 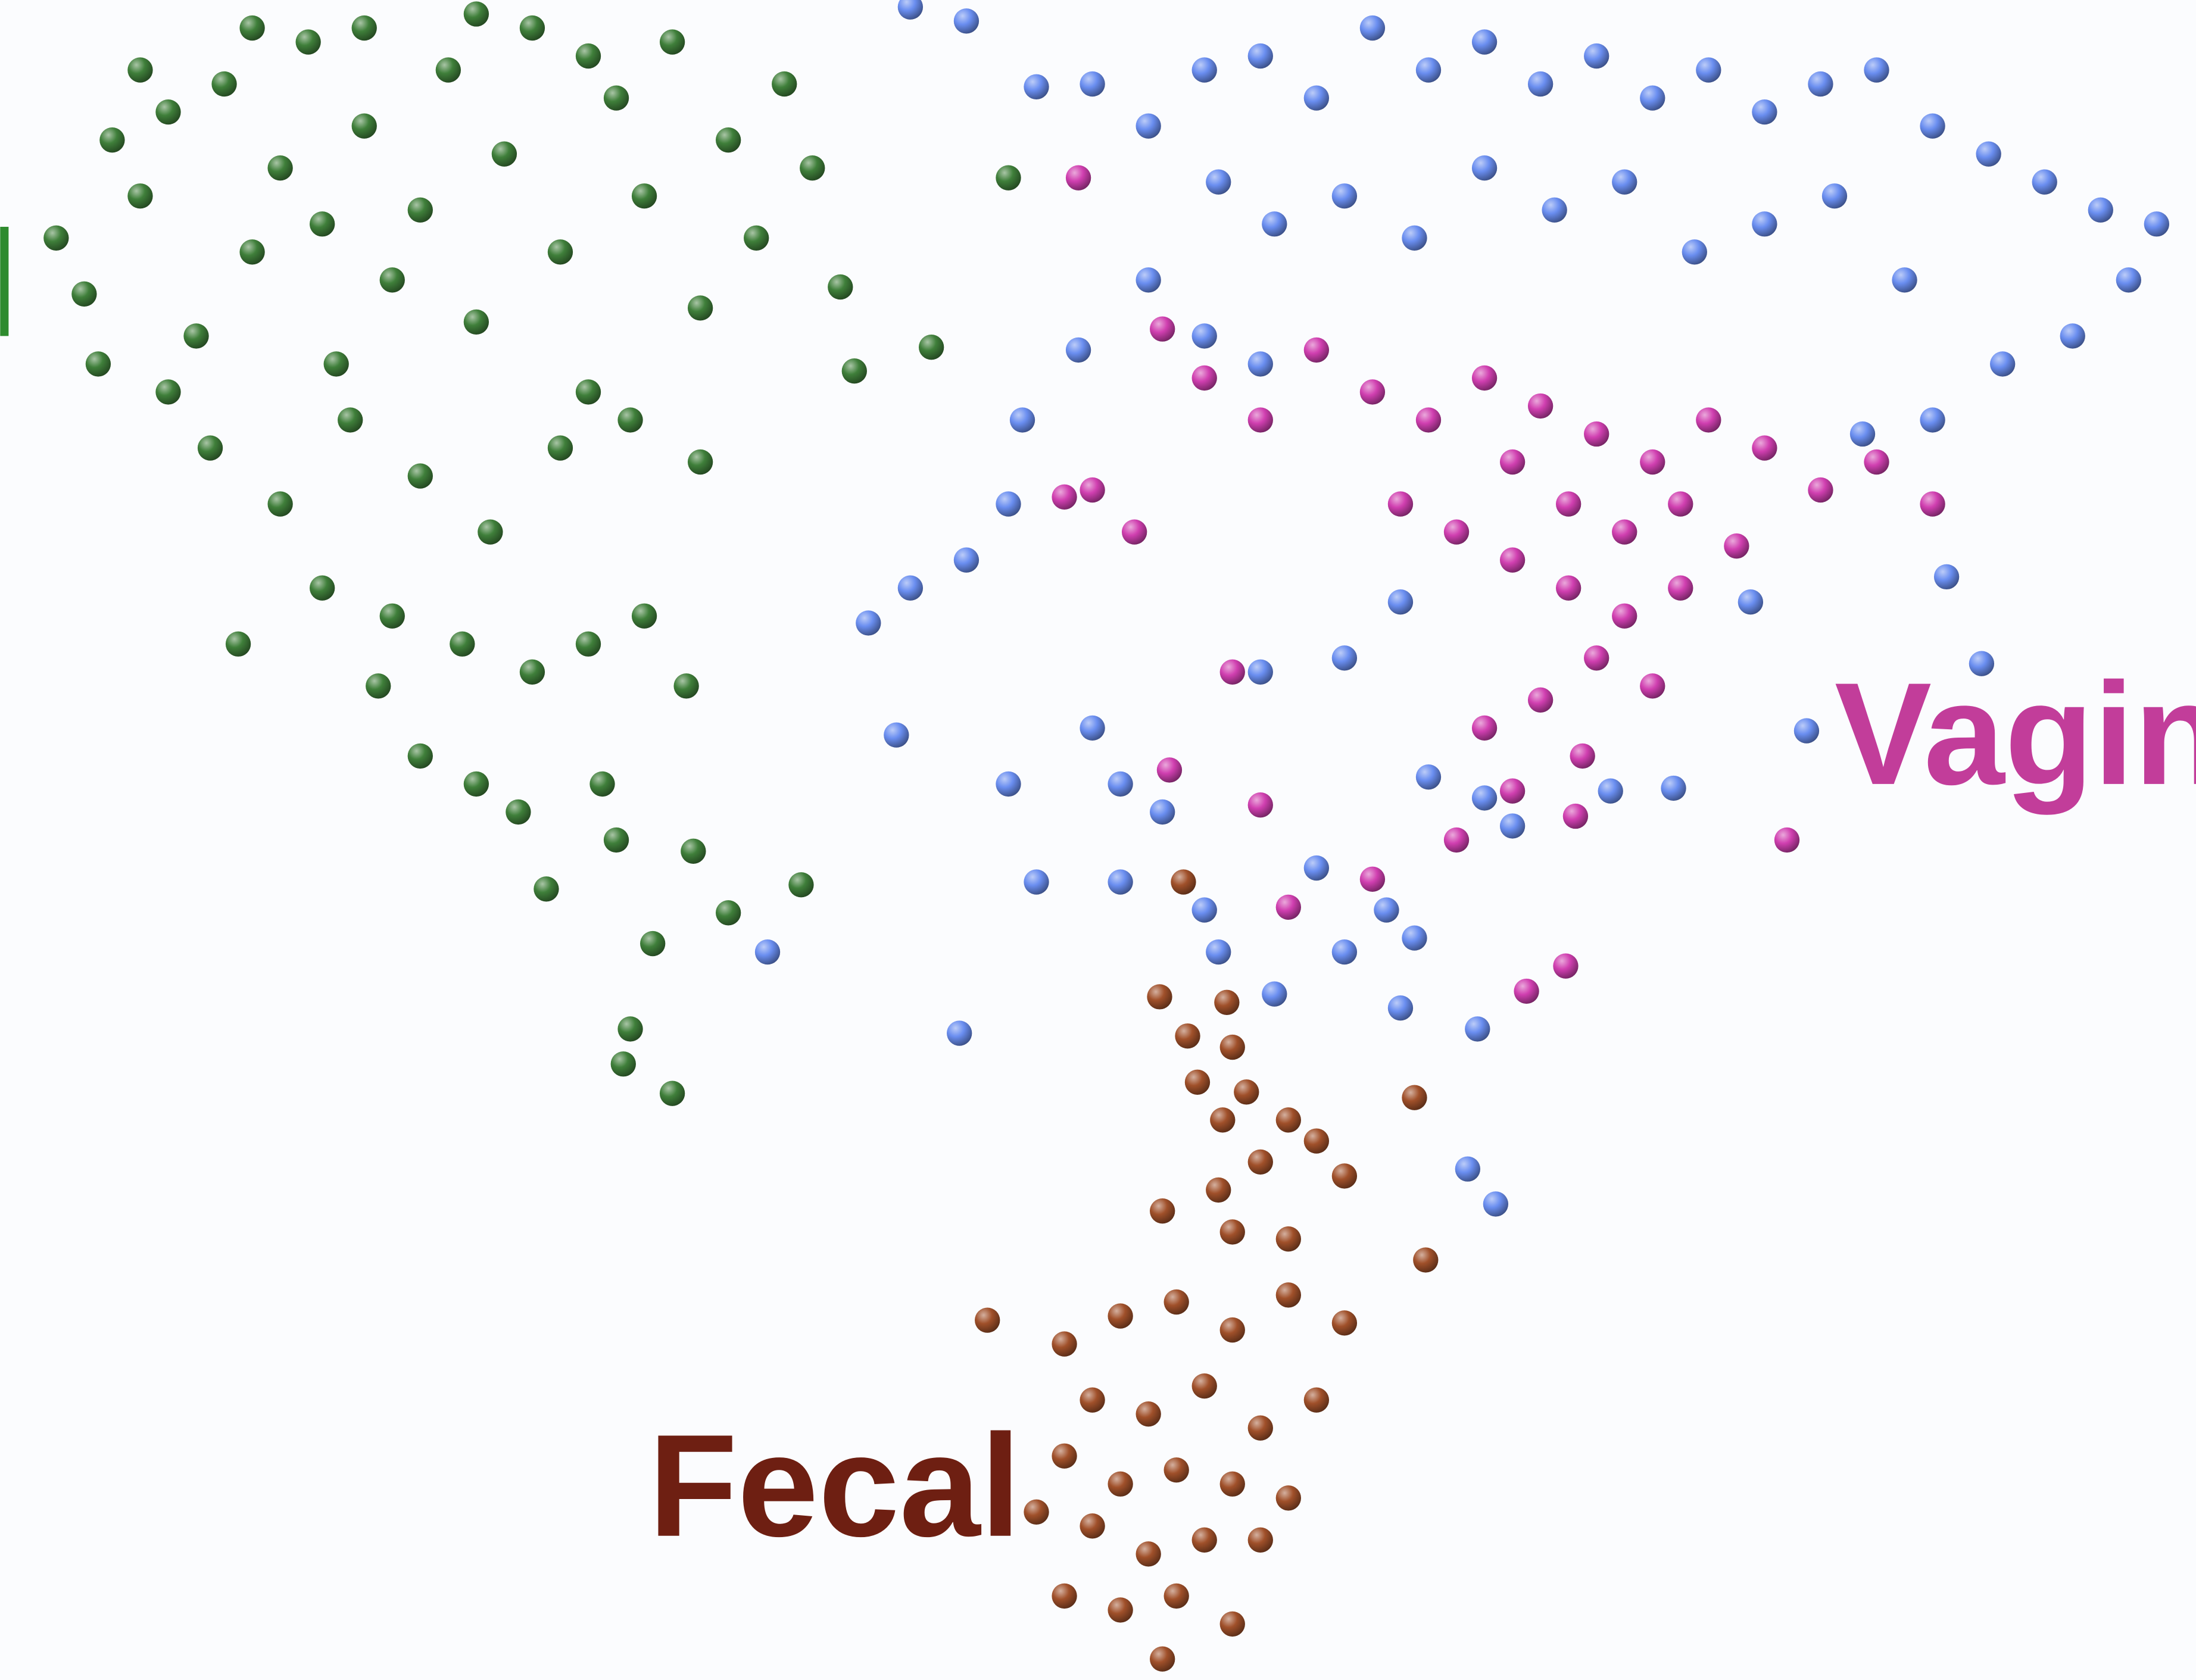 What do you see at coordinates (2015, 734) in the screenshot?
I see `annotation: Vagina` at bounding box center [2015, 734].